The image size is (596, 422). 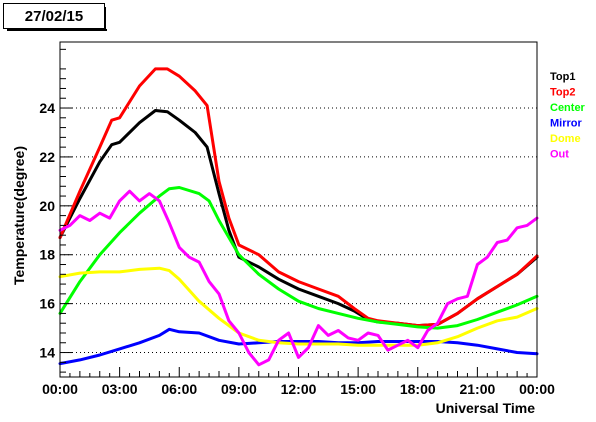 I want to click on x-tick-label: 18:00, so click(x=418, y=389).